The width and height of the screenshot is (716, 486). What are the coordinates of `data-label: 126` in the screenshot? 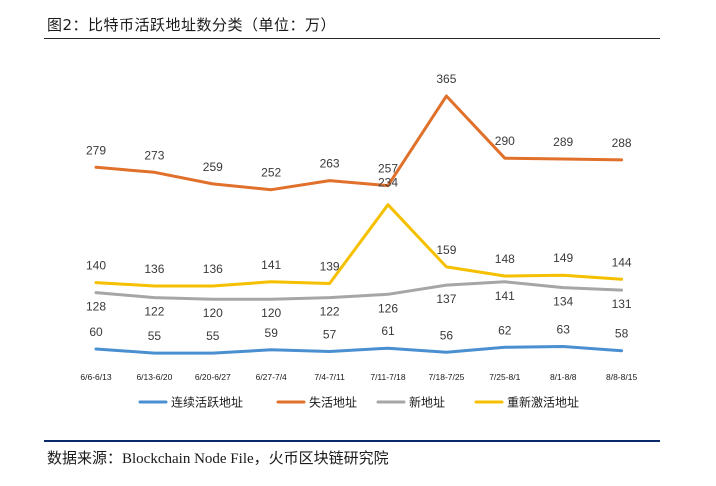 It's located at (388, 308).